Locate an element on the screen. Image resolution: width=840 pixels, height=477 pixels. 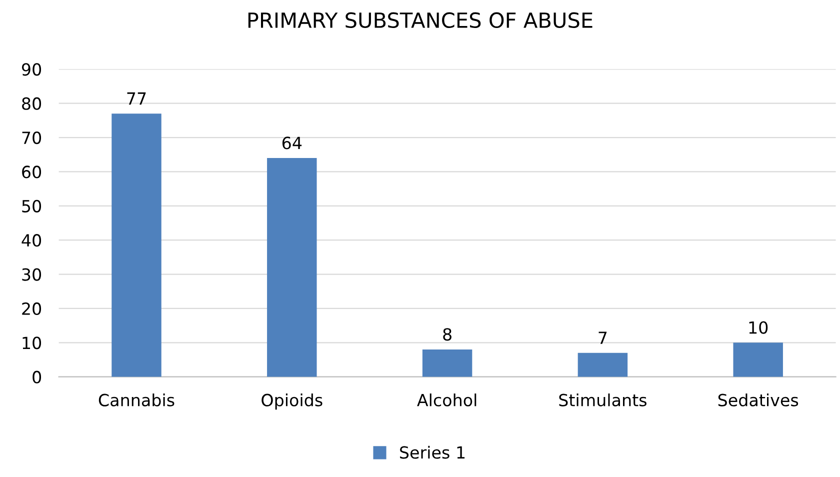
y-tick-label: 0 is located at coordinates (37, 377).